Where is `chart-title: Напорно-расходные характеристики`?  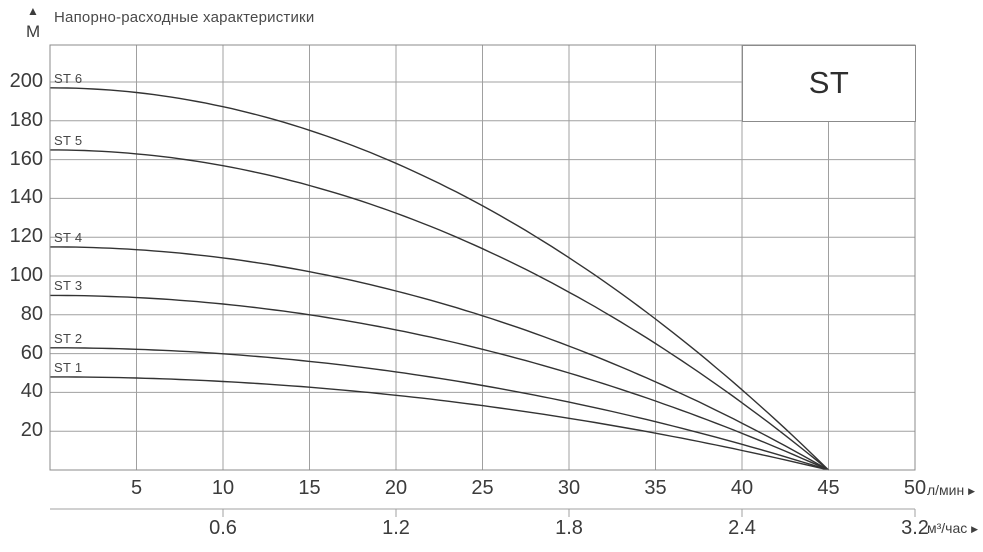 chart-title: Напорно-расходные характеристики is located at coordinates (184, 17).